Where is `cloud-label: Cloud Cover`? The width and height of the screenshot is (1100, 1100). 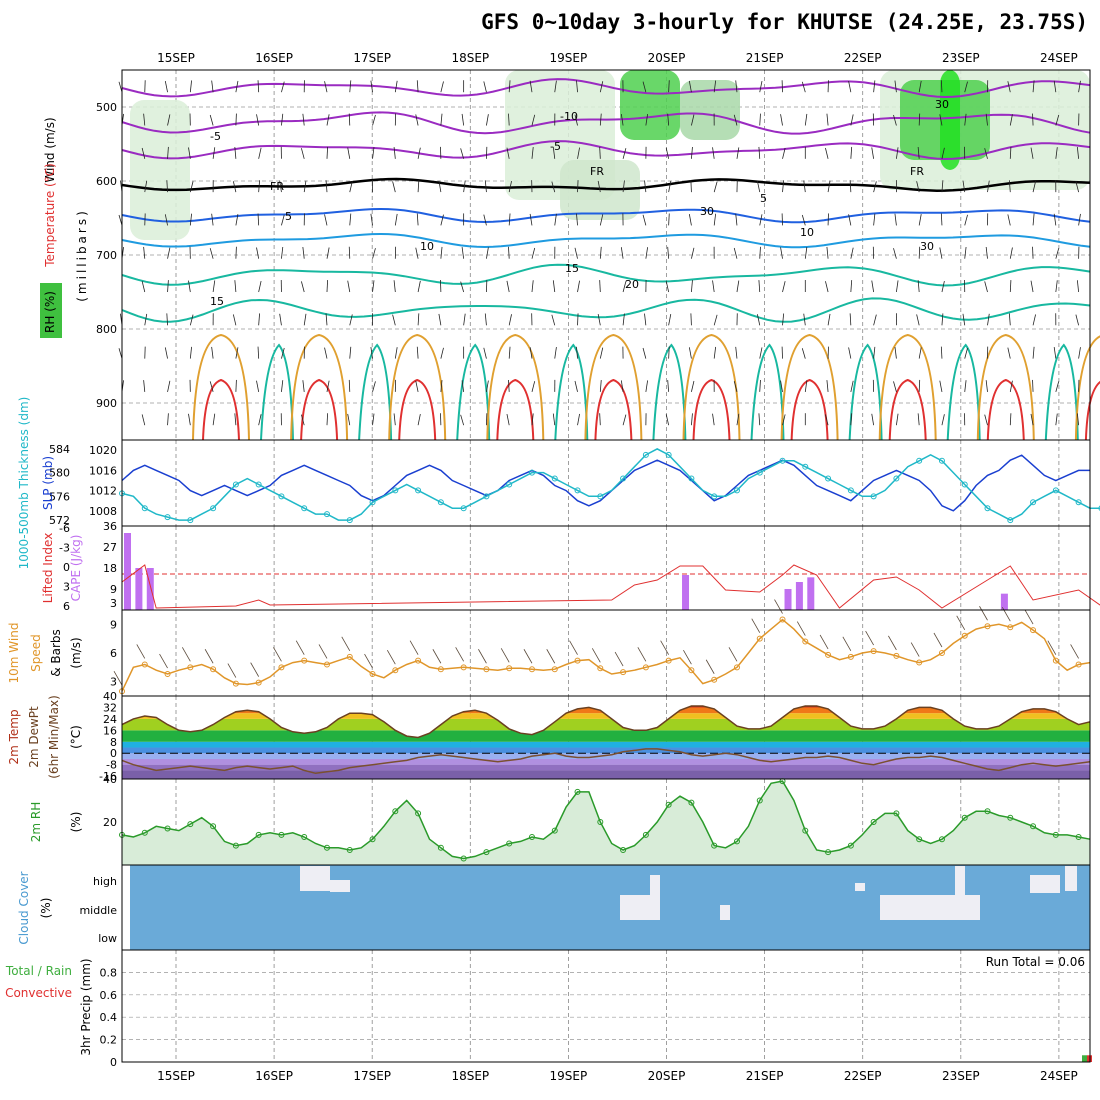 cloud-label: Cloud Cover is located at coordinates (24, 907).